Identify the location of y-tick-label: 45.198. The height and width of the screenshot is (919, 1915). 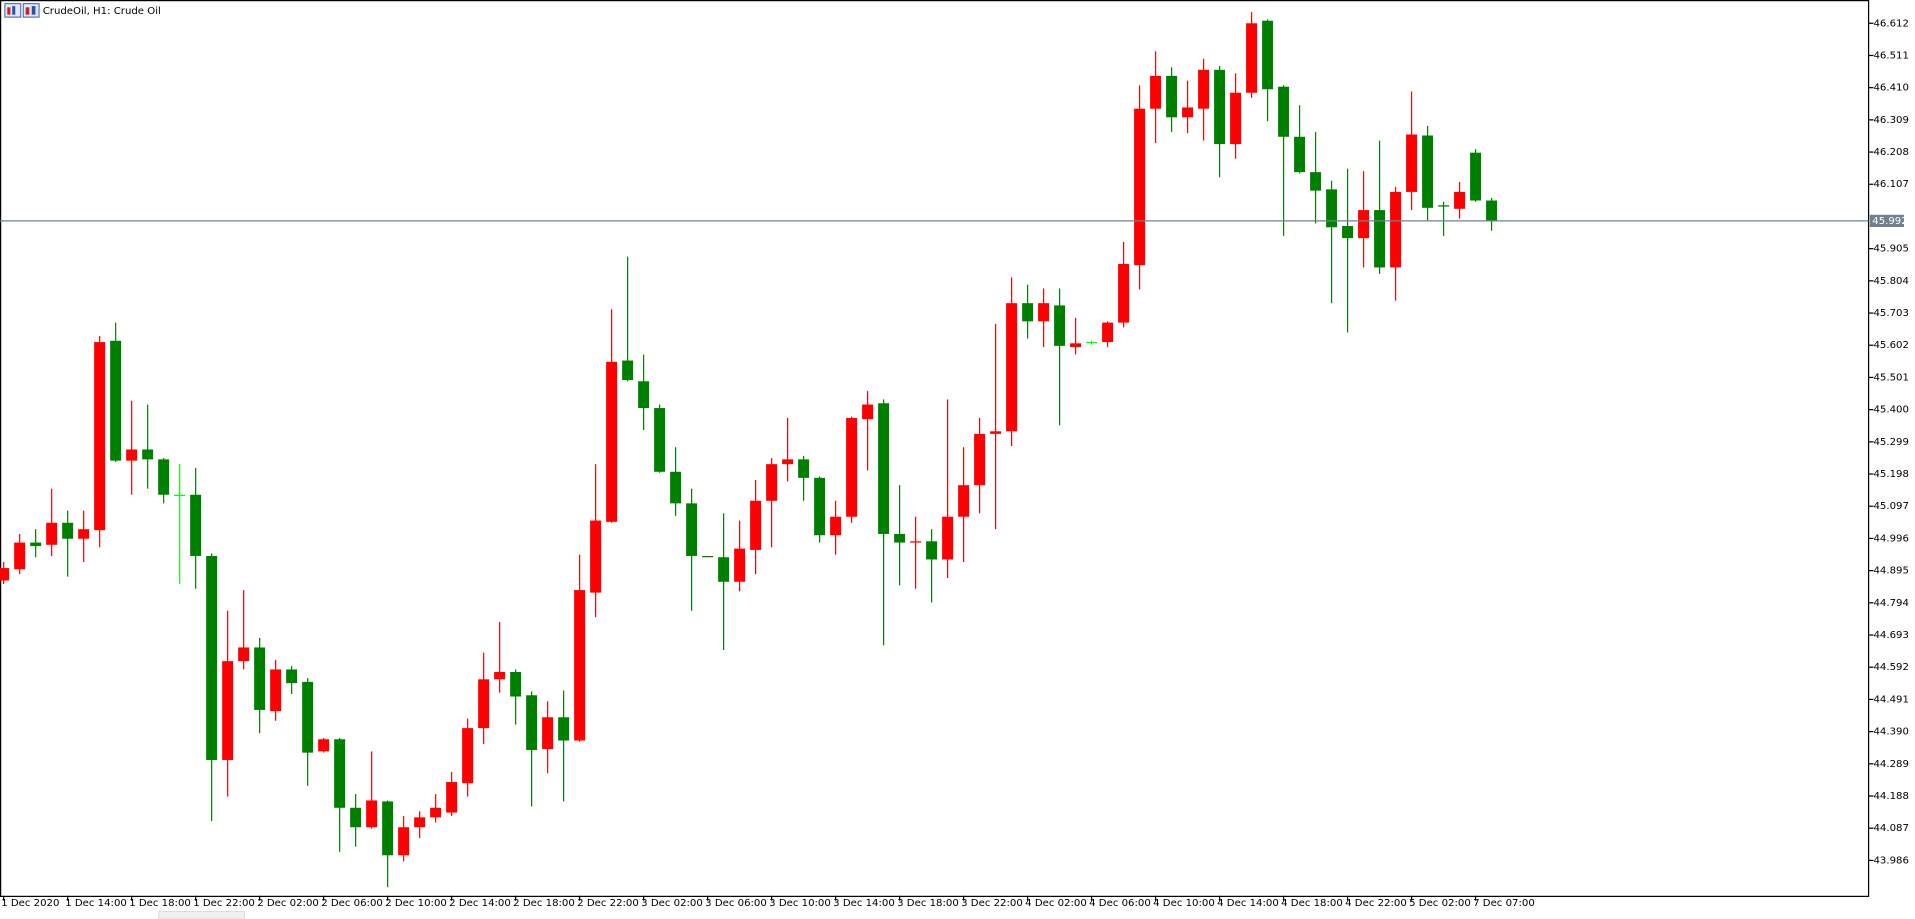
(1890, 474).